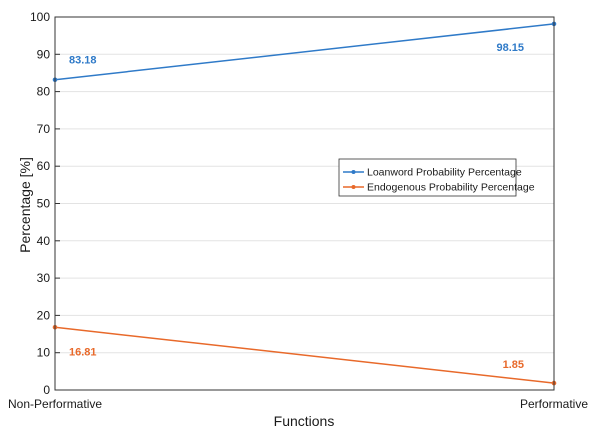 This screenshot has height=440, width=594. What do you see at coordinates (44, 353) in the screenshot?
I see `y-tick-label: 10` at bounding box center [44, 353].